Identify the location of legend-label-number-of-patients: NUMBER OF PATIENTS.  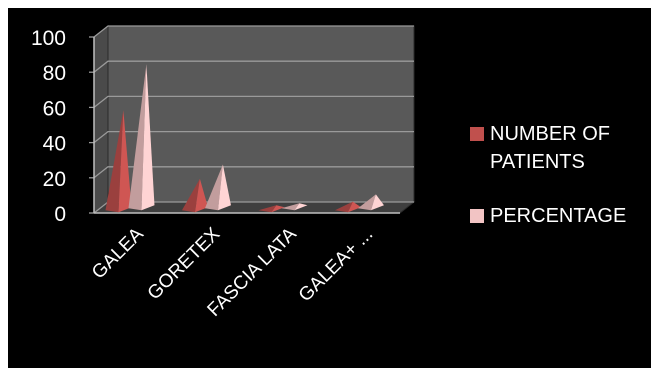
(550, 148).